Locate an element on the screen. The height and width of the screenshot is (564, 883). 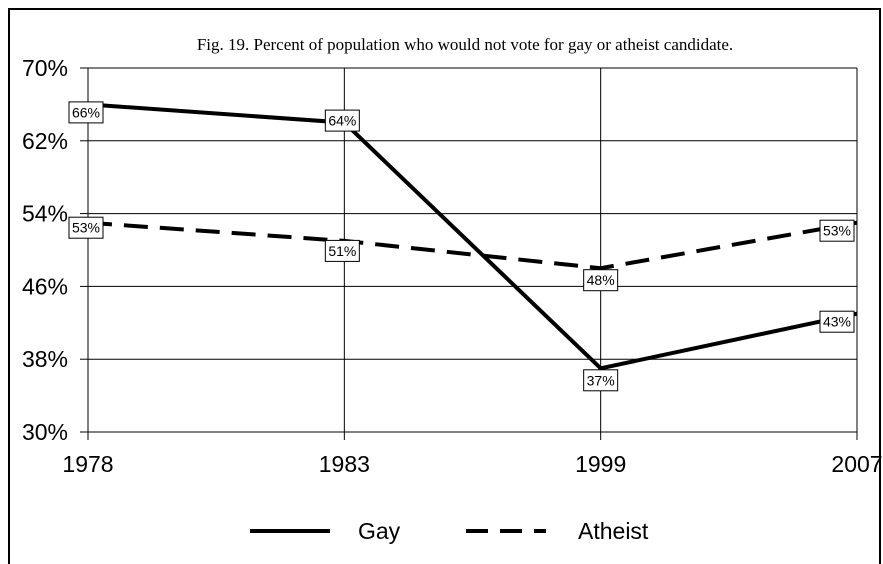
data-label-text: 66% is located at coordinates (86, 112).